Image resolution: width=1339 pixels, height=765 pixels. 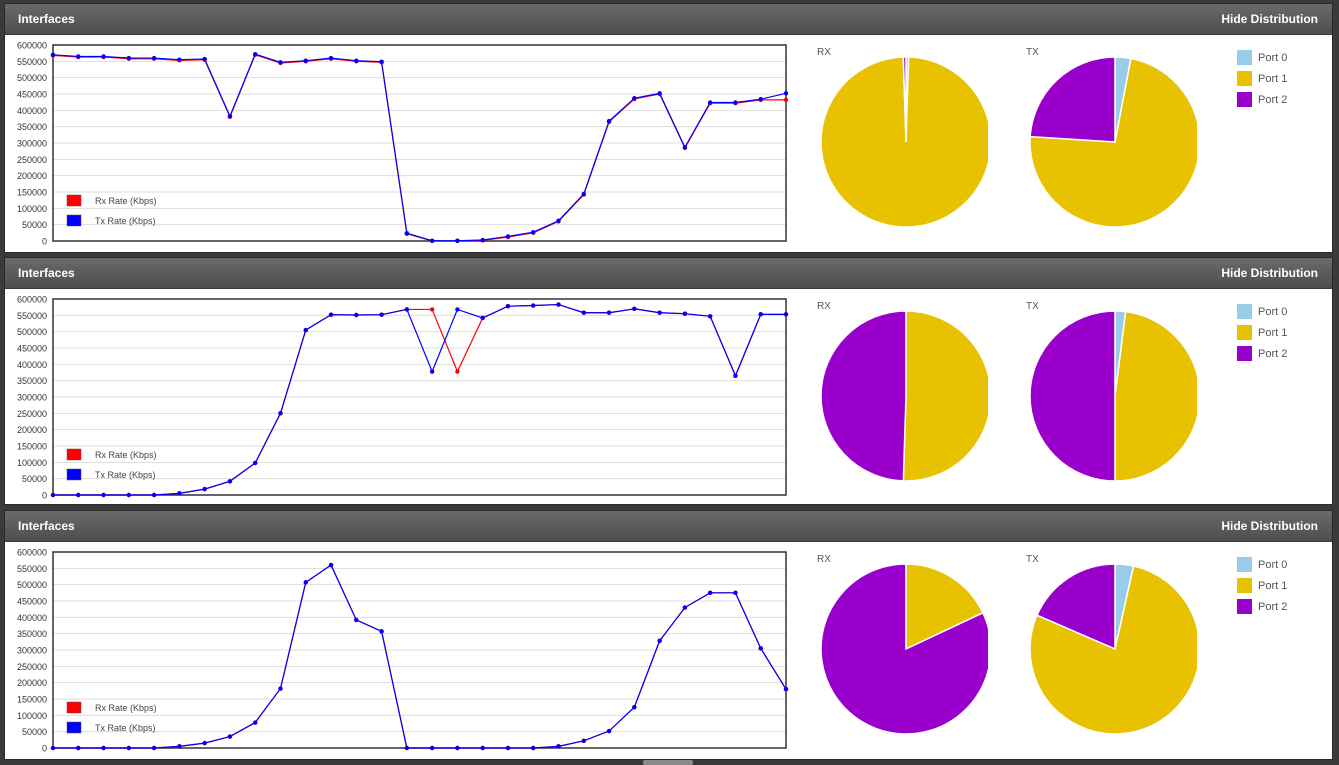 What do you see at coordinates (32, 365) in the screenshot?
I see `y-tick-label: 400000` at bounding box center [32, 365].